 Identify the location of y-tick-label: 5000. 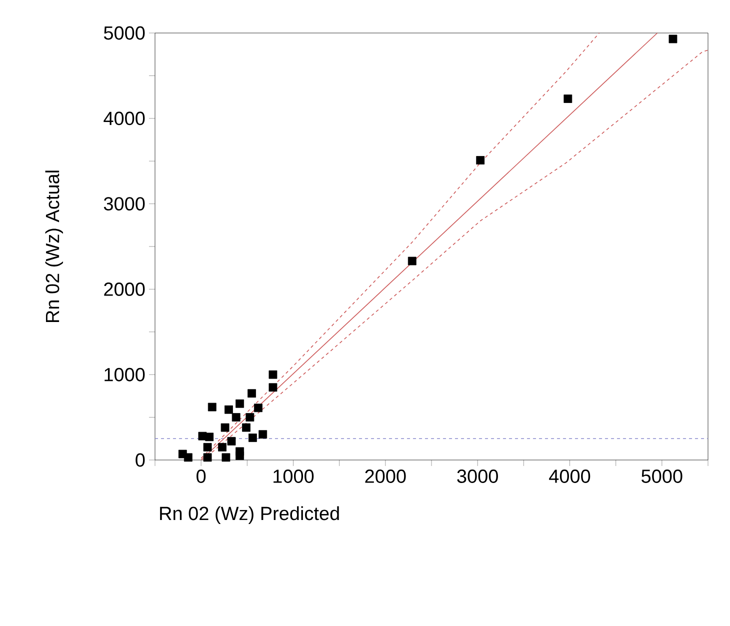
(124, 33).